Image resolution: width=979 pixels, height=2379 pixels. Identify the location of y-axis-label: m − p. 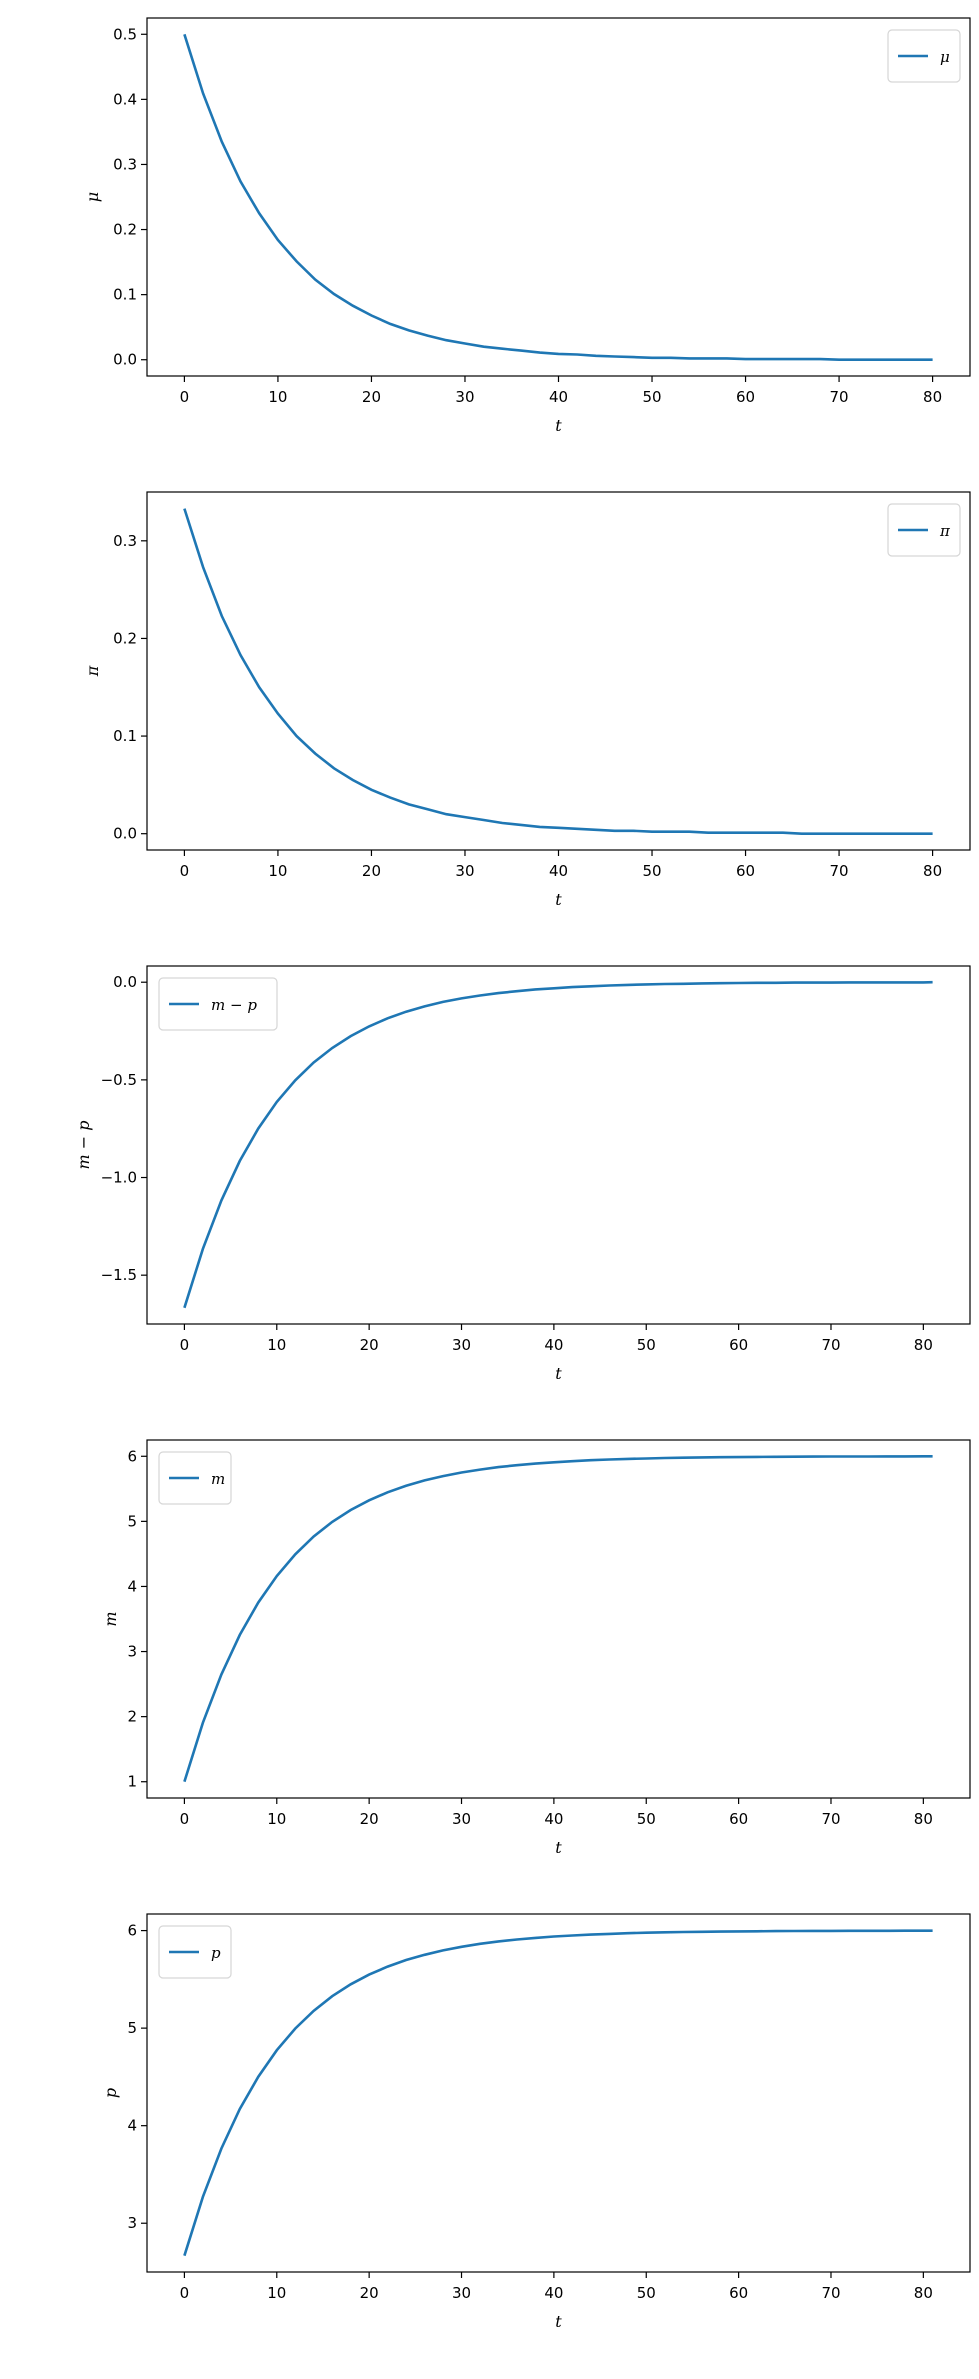
(83, 1145).